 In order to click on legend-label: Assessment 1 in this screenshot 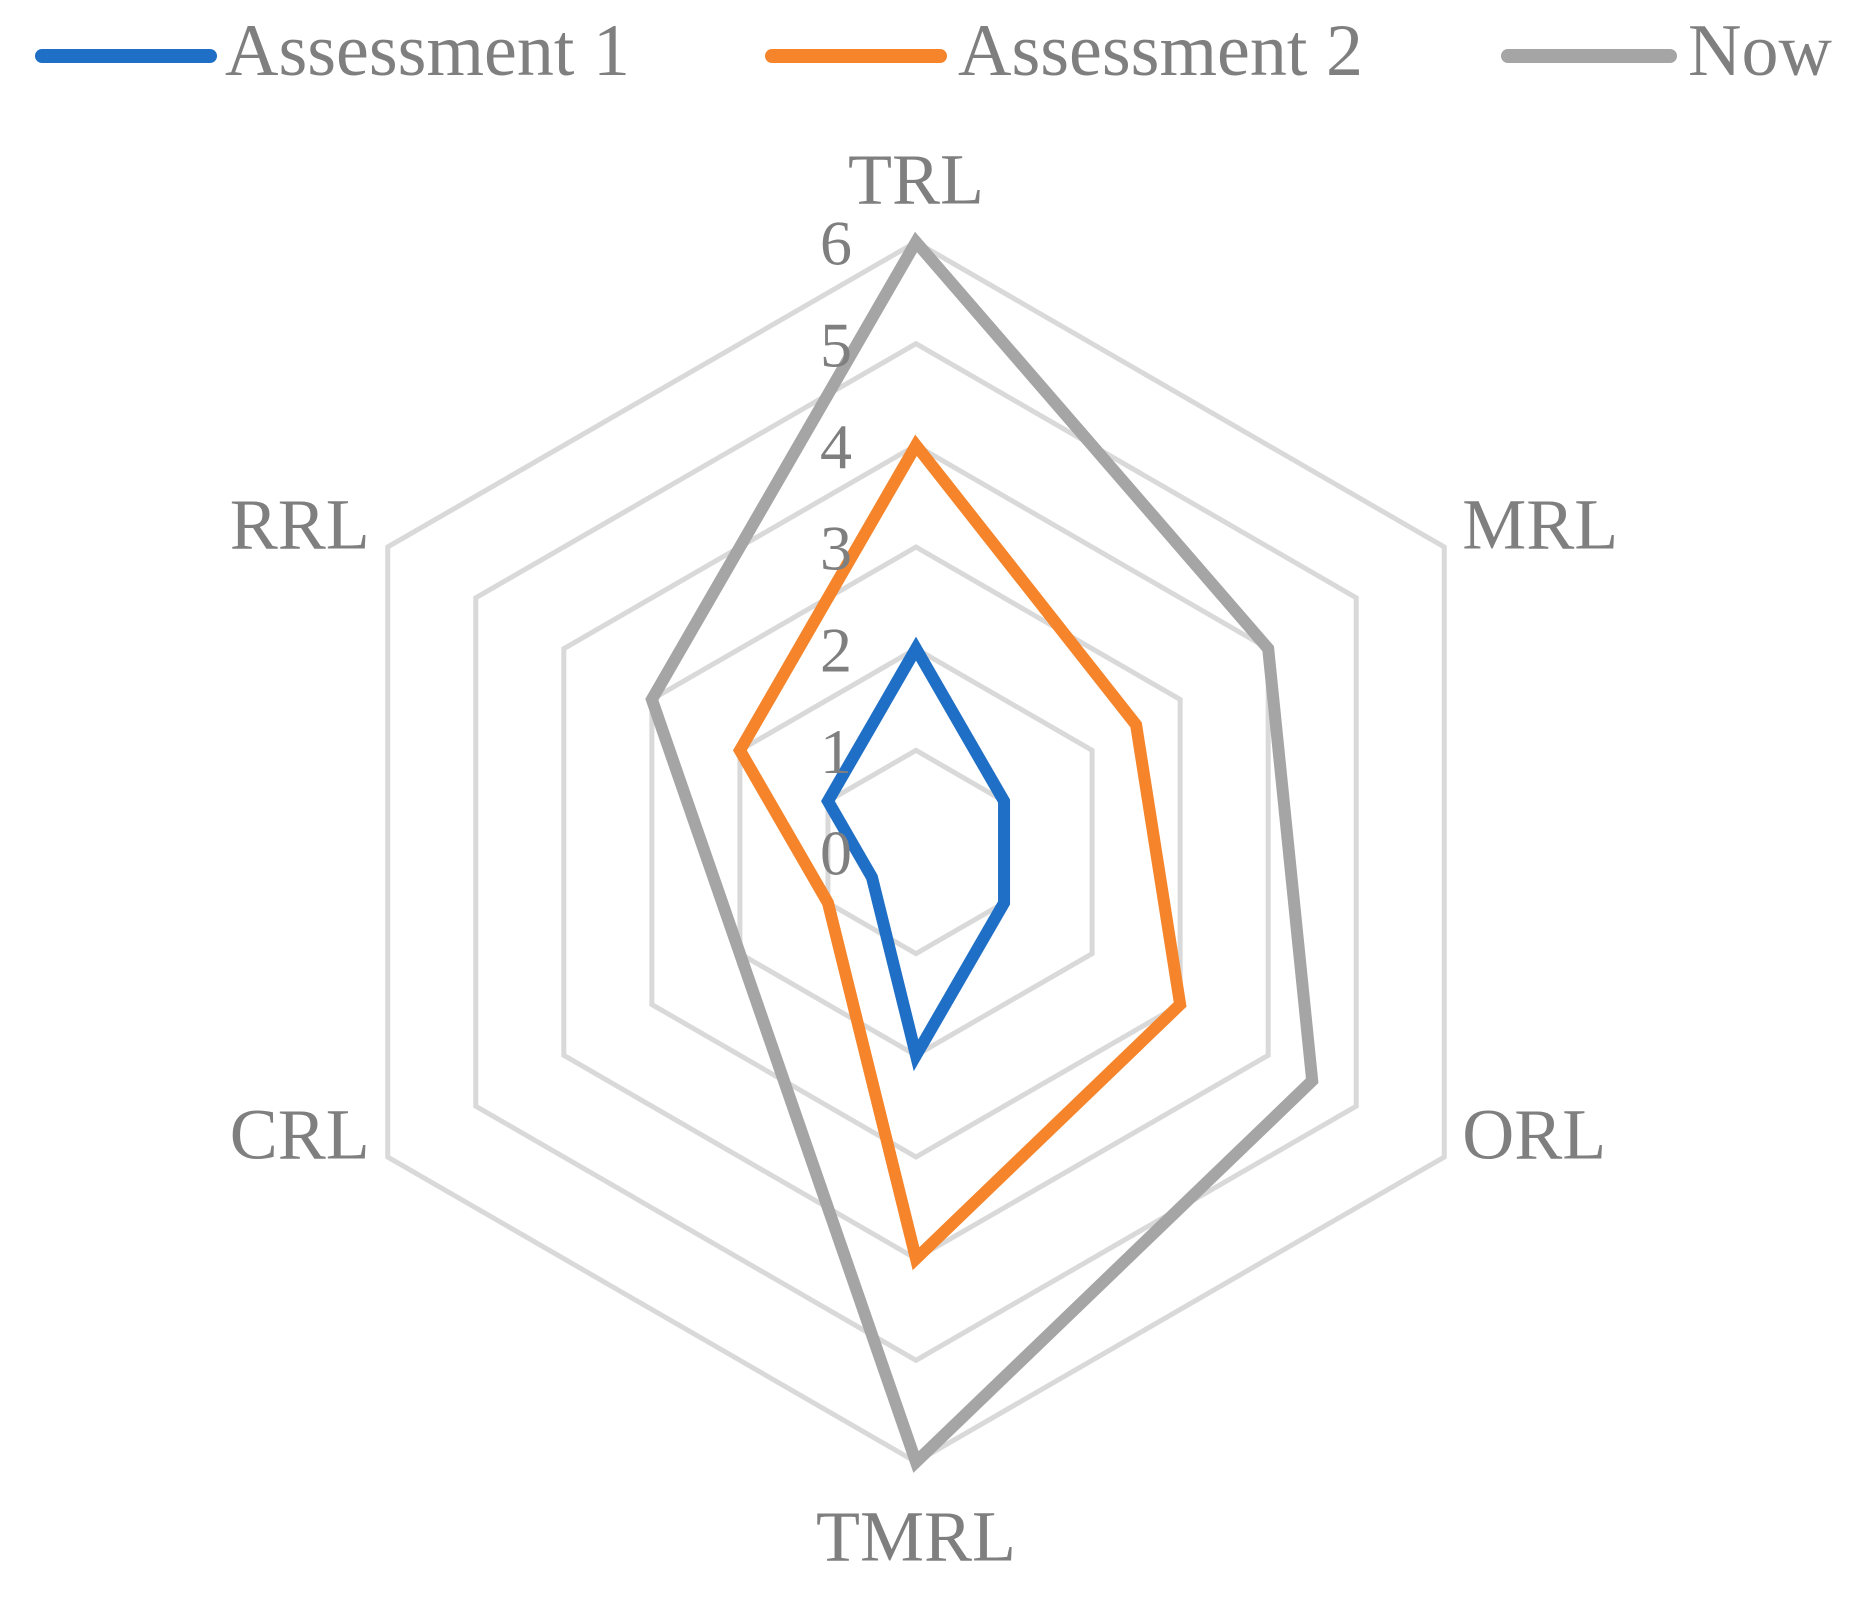, I will do `click(427, 51)`.